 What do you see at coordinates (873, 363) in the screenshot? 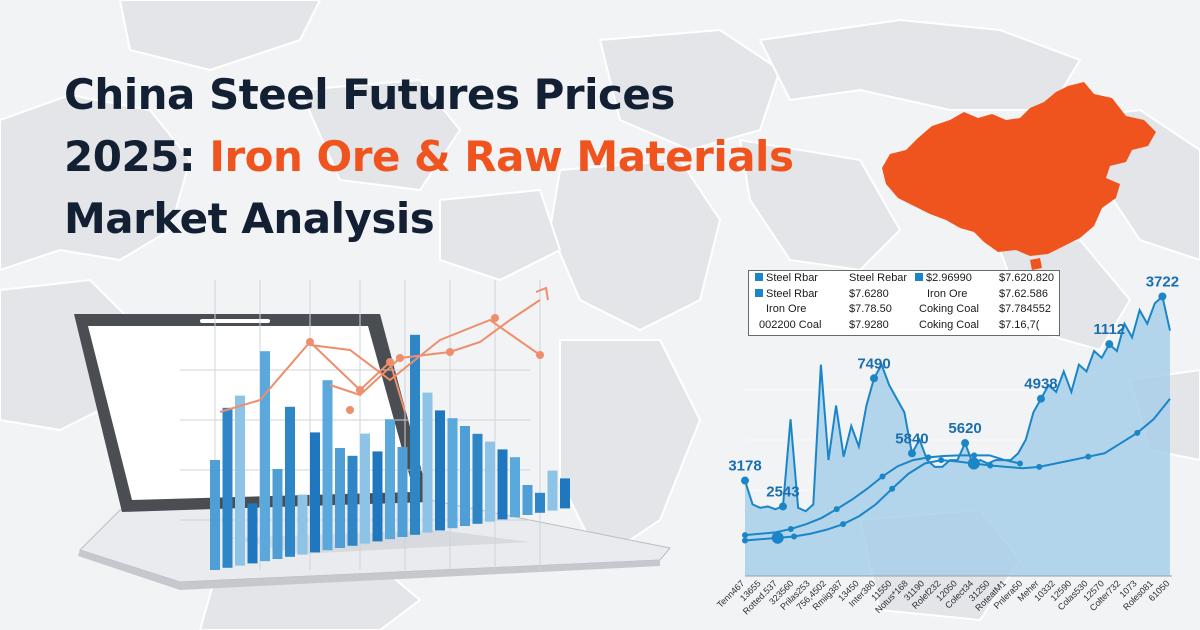
I see `chart-annotation-label: 7490` at bounding box center [873, 363].